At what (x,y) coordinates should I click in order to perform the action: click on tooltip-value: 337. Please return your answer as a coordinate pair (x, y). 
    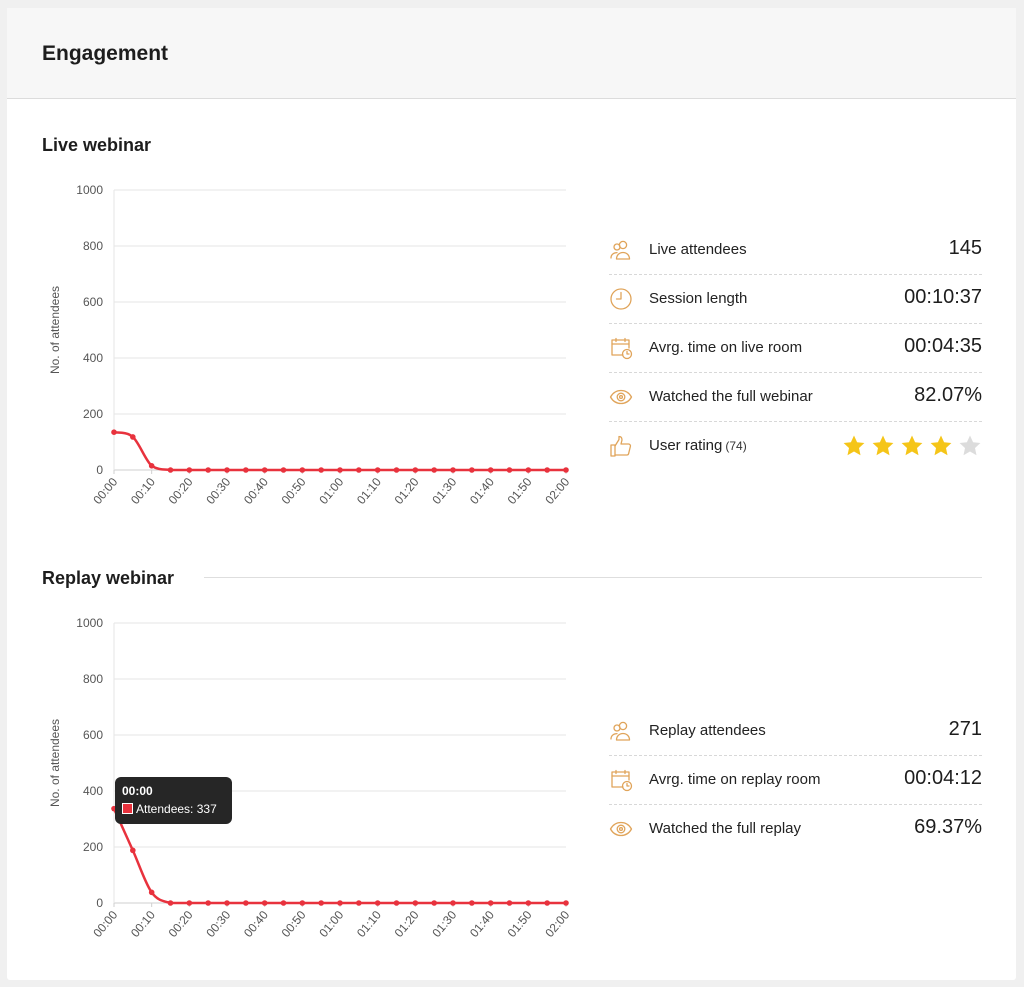
    Looking at the image, I should click on (206, 809).